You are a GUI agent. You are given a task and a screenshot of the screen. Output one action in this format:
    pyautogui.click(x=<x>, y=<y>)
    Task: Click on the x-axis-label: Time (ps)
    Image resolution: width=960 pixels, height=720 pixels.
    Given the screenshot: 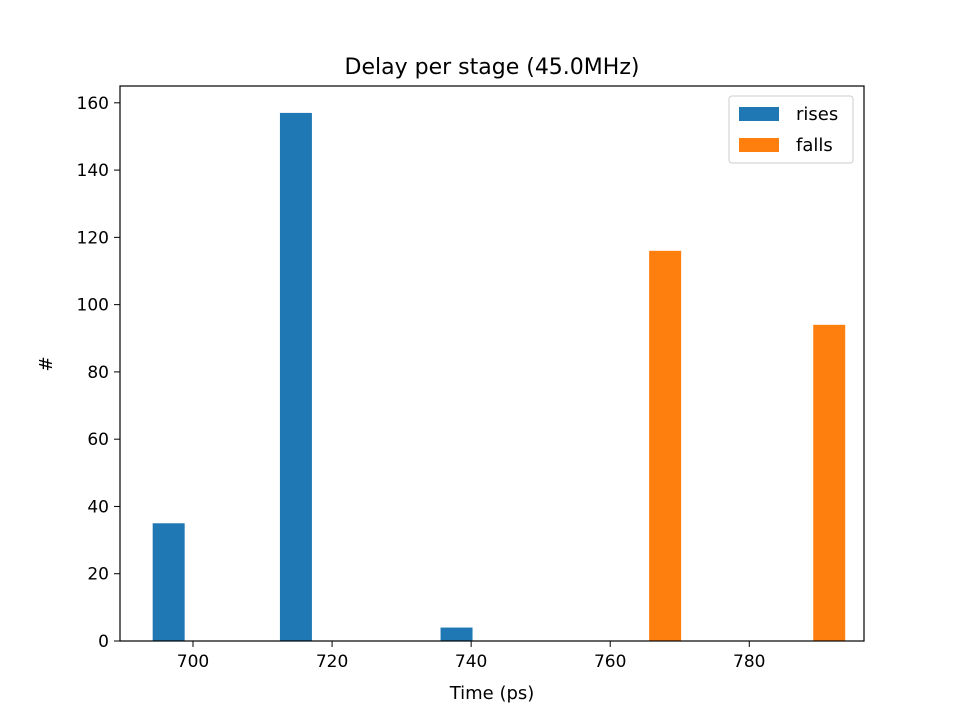 What is the action you would take?
    pyautogui.click(x=492, y=693)
    